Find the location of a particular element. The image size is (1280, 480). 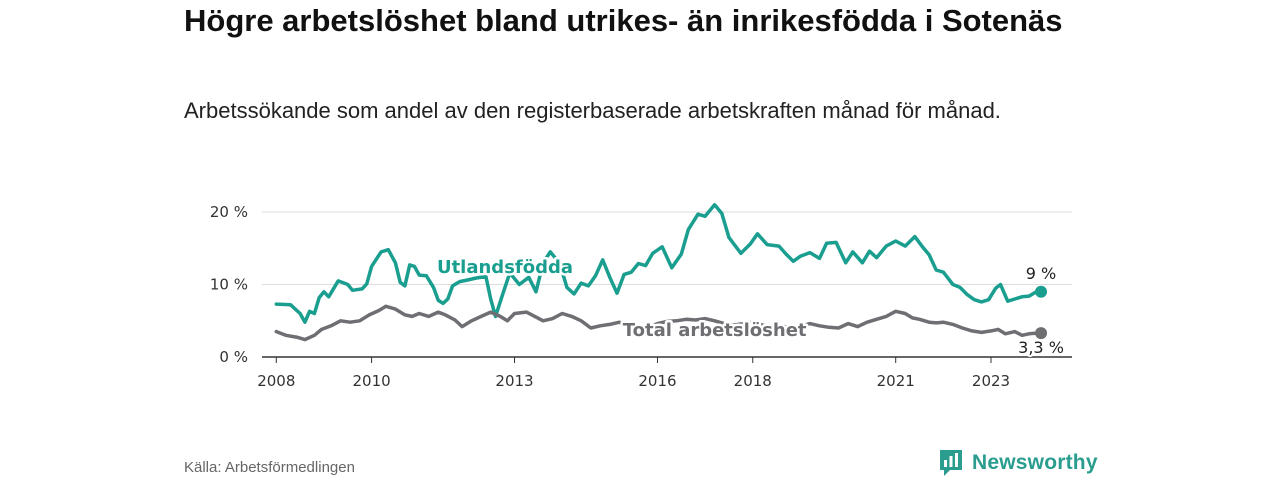

y-tick-label: 0 % is located at coordinates (233, 357).